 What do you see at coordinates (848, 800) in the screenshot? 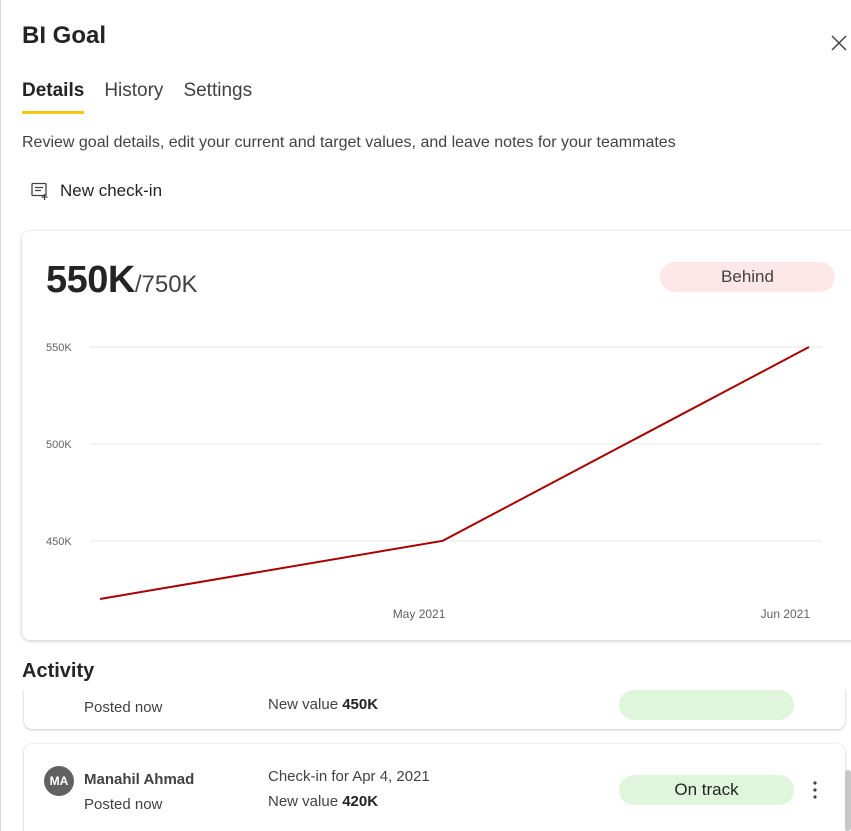
I see `scrollbar-thumb` at bounding box center [848, 800].